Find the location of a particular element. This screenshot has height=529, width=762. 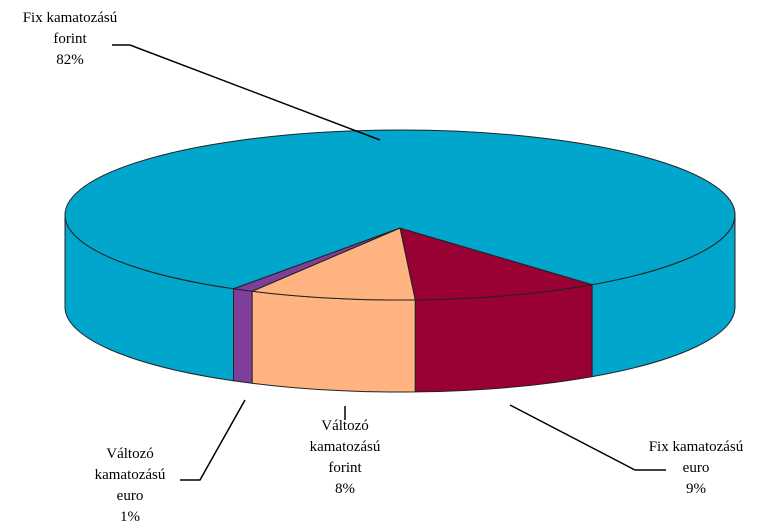

value-label: 1% is located at coordinates (130, 517).